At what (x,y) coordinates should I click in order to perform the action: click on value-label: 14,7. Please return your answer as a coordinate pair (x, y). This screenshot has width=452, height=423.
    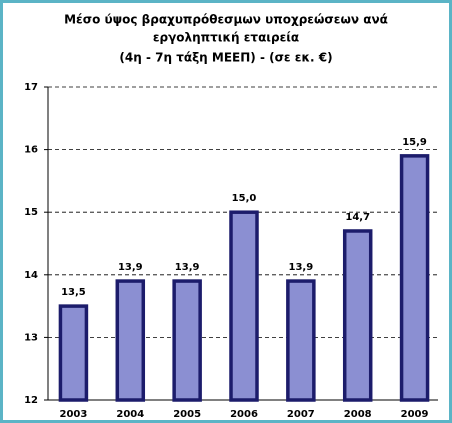
    Looking at the image, I should click on (357, 217).